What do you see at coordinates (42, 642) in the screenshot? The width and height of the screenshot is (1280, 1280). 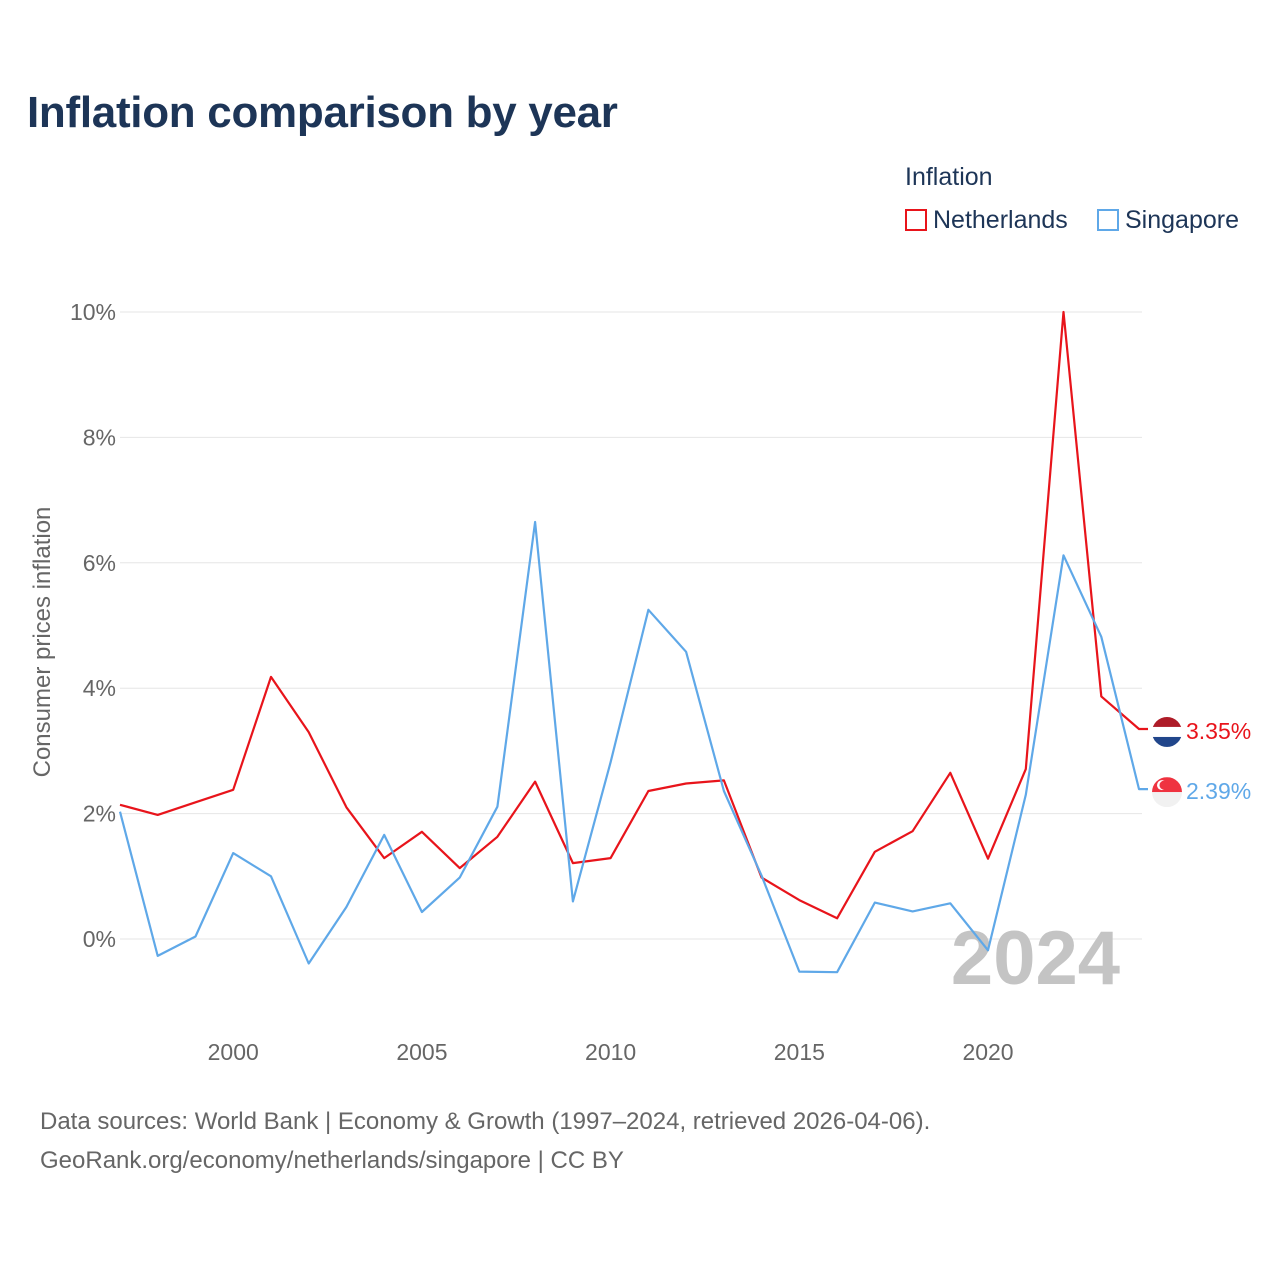 I see `y-axis-label: Consumer prices inflation` at bounding box center [42, 642].